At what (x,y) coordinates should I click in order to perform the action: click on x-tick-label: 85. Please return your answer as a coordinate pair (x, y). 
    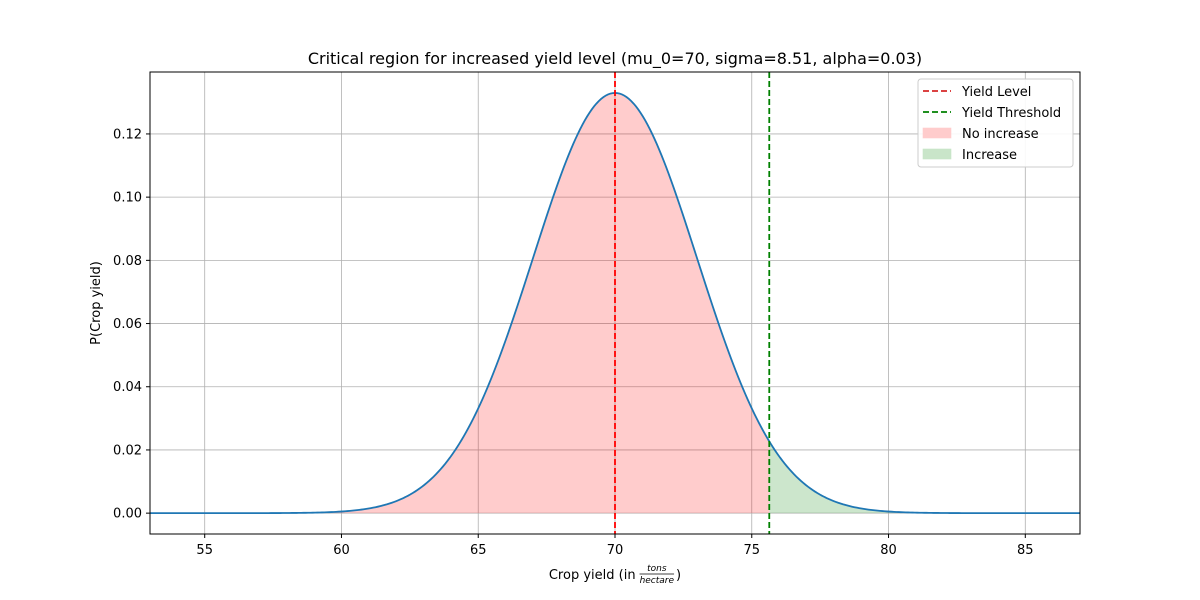
    Looking at the image, I should click on (1025, 550).